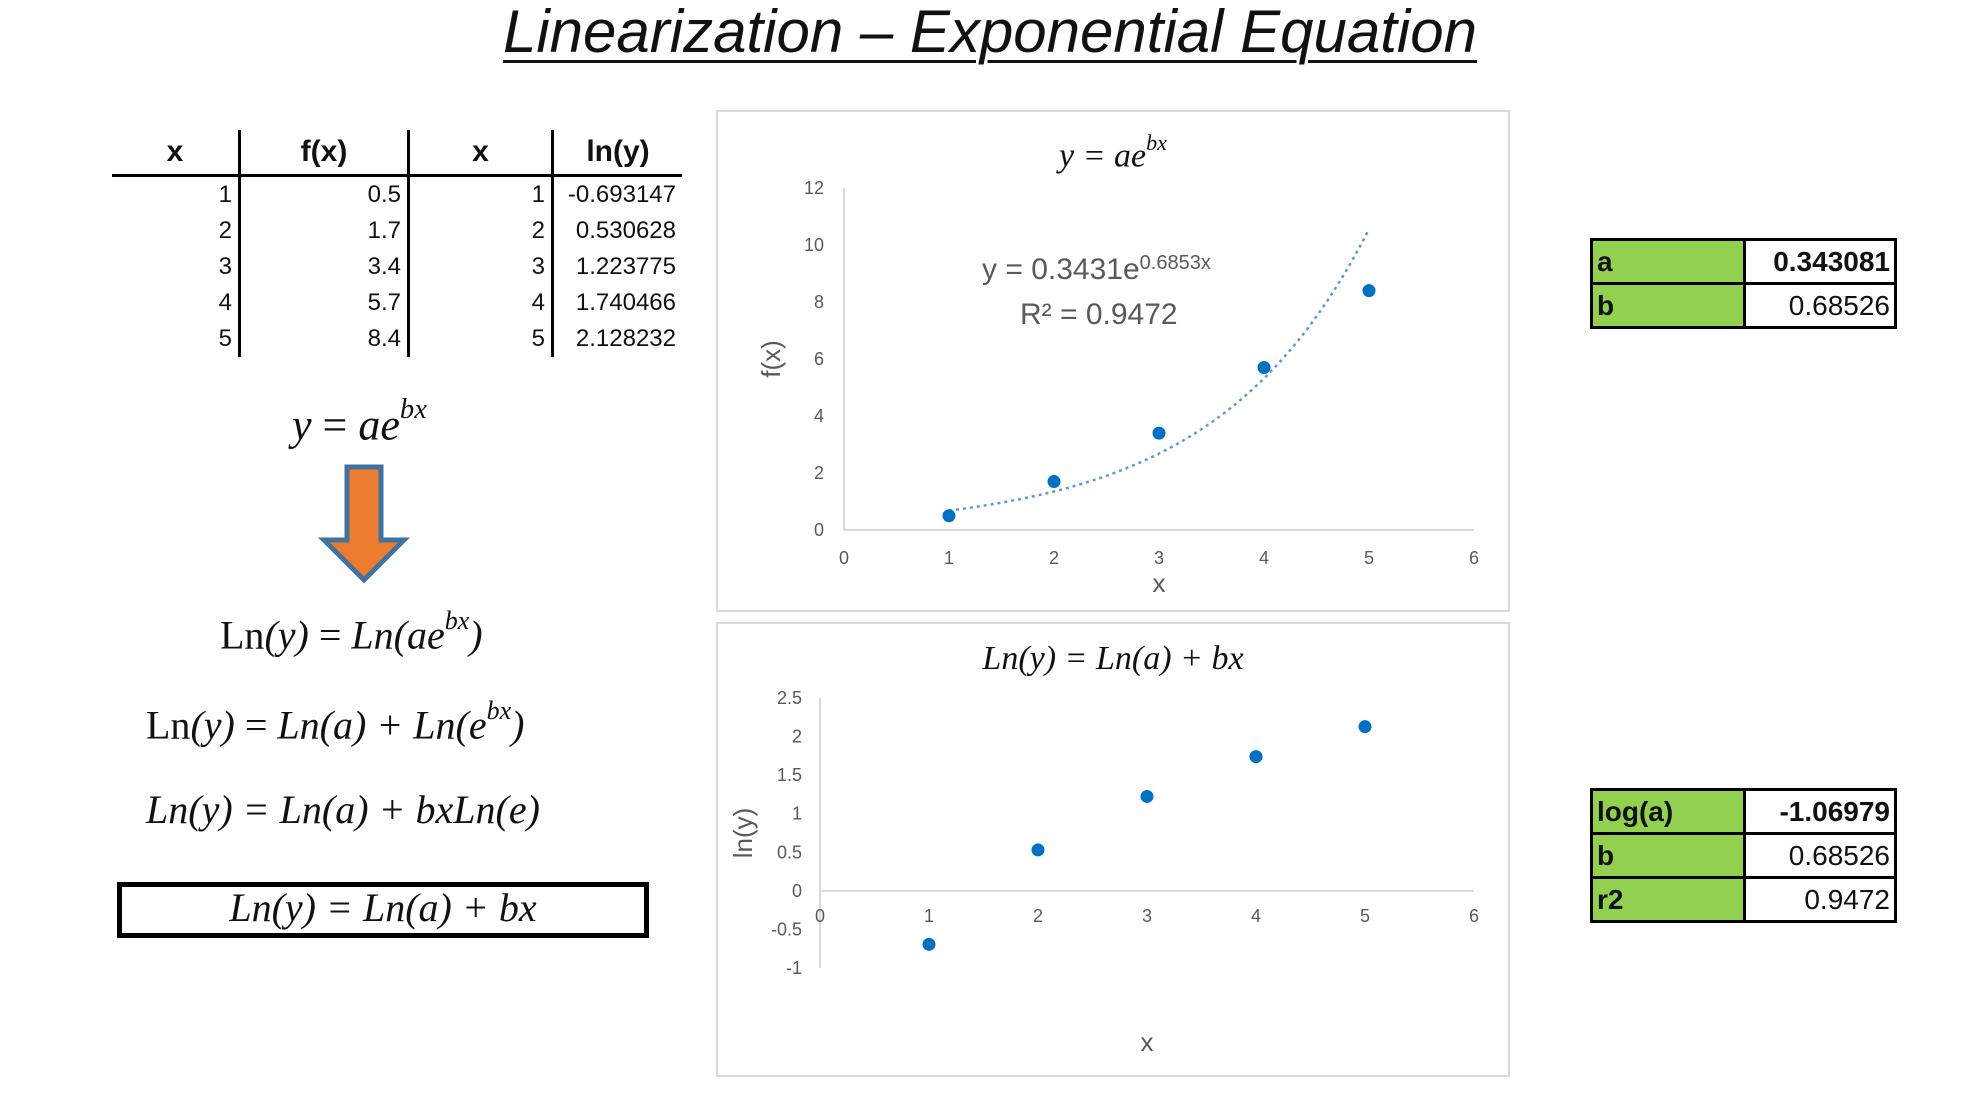  What do you see at coordinates (819, 359) in the screenshot?
I see `y-tick-label: 6` at bounding box center [819, 359].